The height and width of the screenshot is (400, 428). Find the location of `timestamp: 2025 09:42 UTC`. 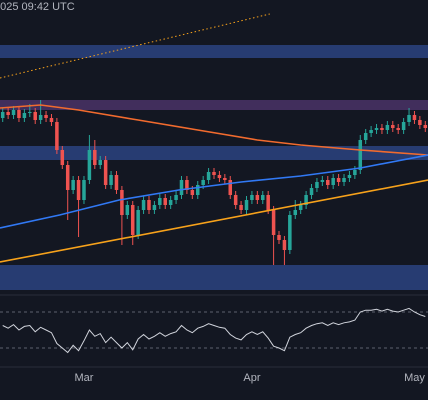

timestamp: 2025 09:42 UTC is located at coordinates (37, 7).